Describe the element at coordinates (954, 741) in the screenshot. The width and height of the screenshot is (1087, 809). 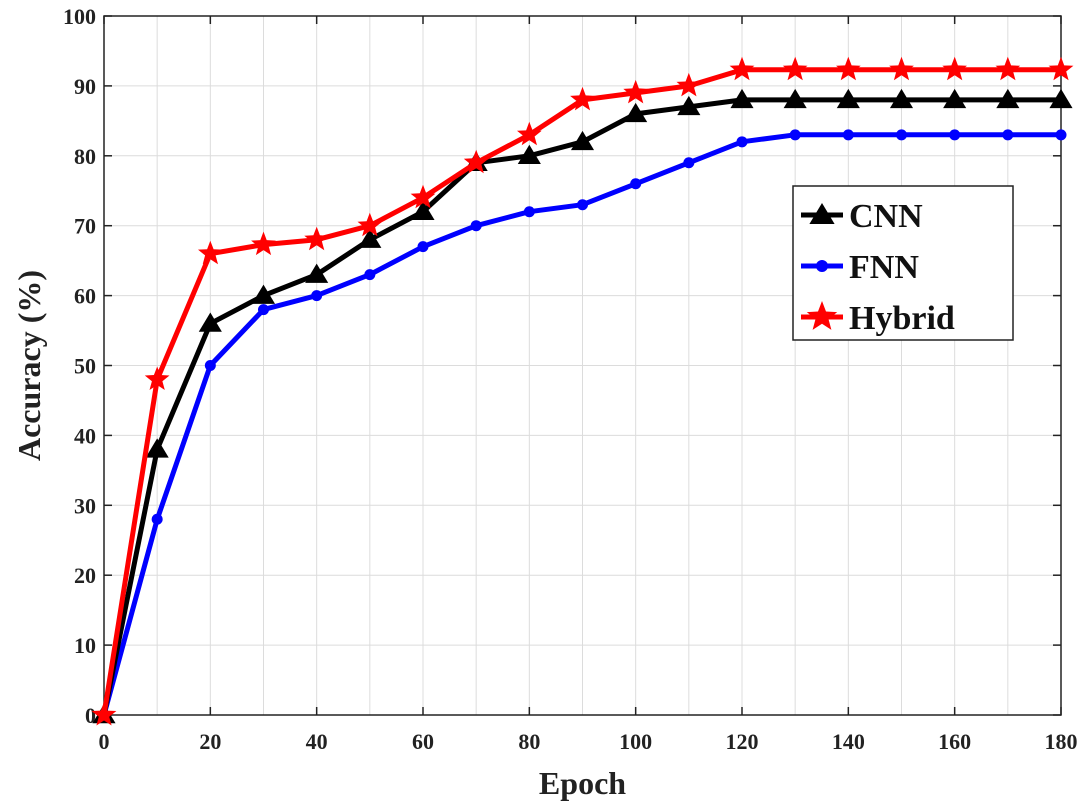
I see `x-tick-label: 160` at that location.